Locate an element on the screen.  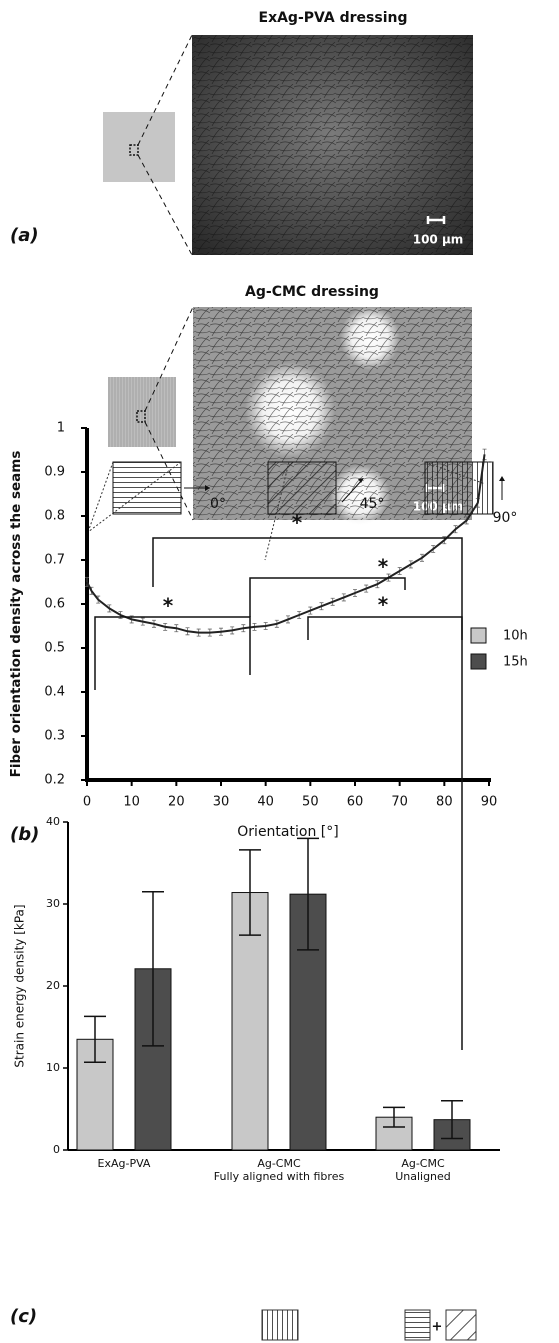
x-tick-label: 30 is located at coordinates (221, 802).